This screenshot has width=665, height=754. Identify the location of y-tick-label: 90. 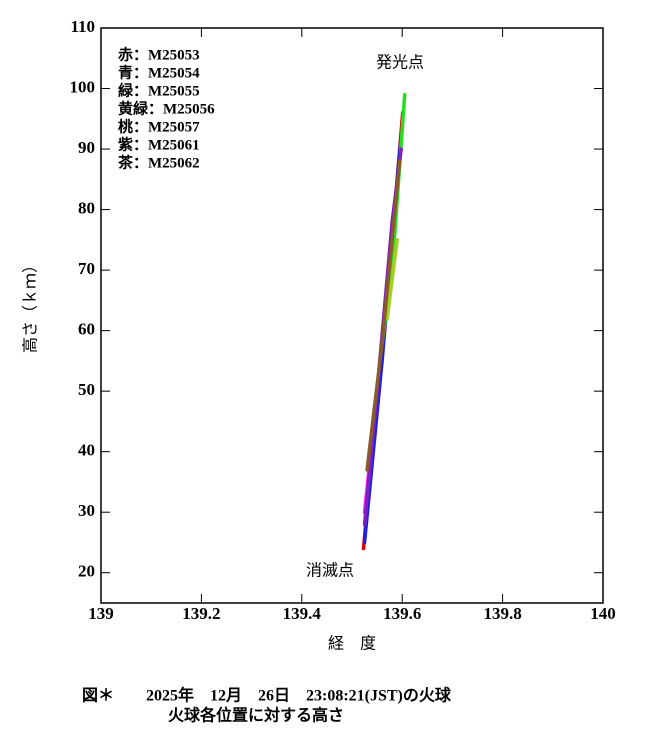
(86, 147).